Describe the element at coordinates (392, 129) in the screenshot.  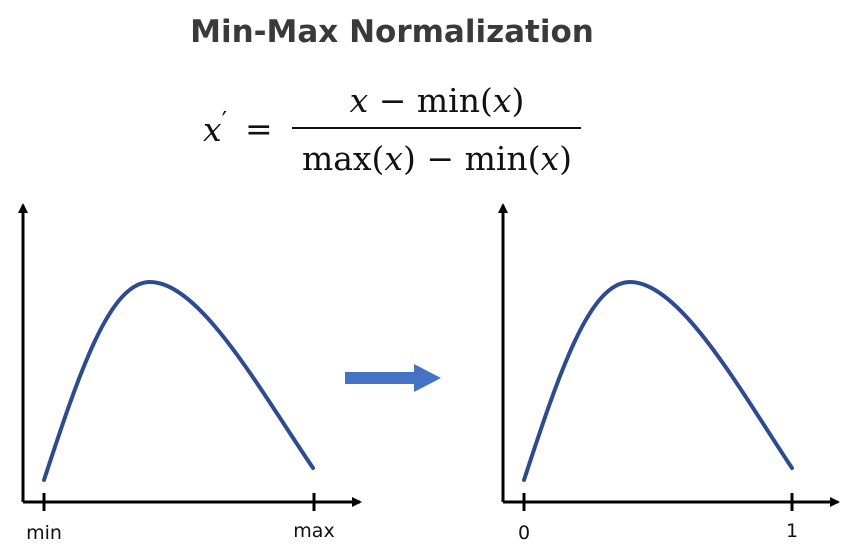
I see `formula: x′ = x − min(x) max(x) − min(x)` at that location.